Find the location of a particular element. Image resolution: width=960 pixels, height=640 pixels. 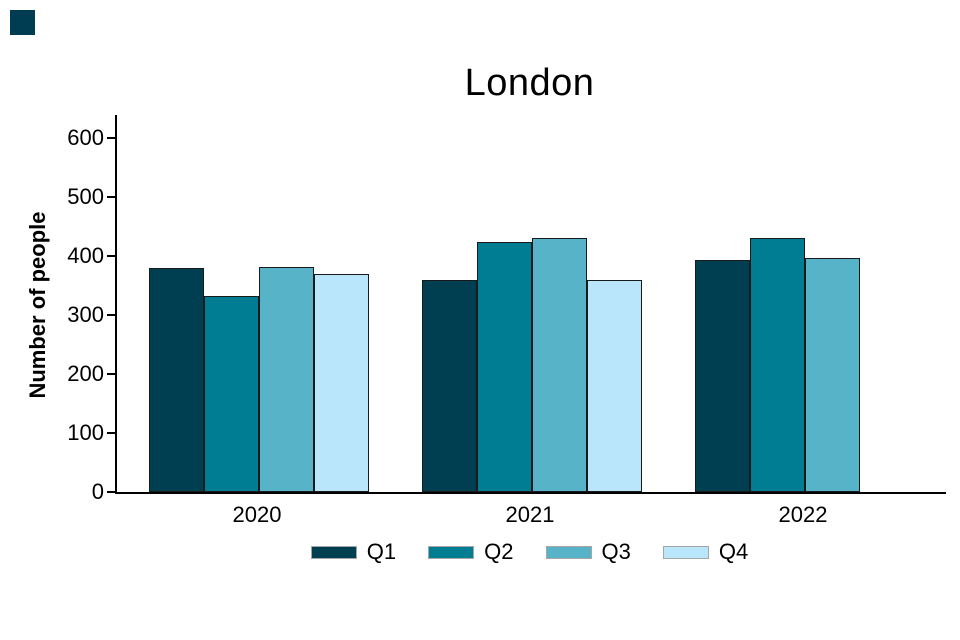

legend-swatch-q4 is located at coordinates (685, 552).